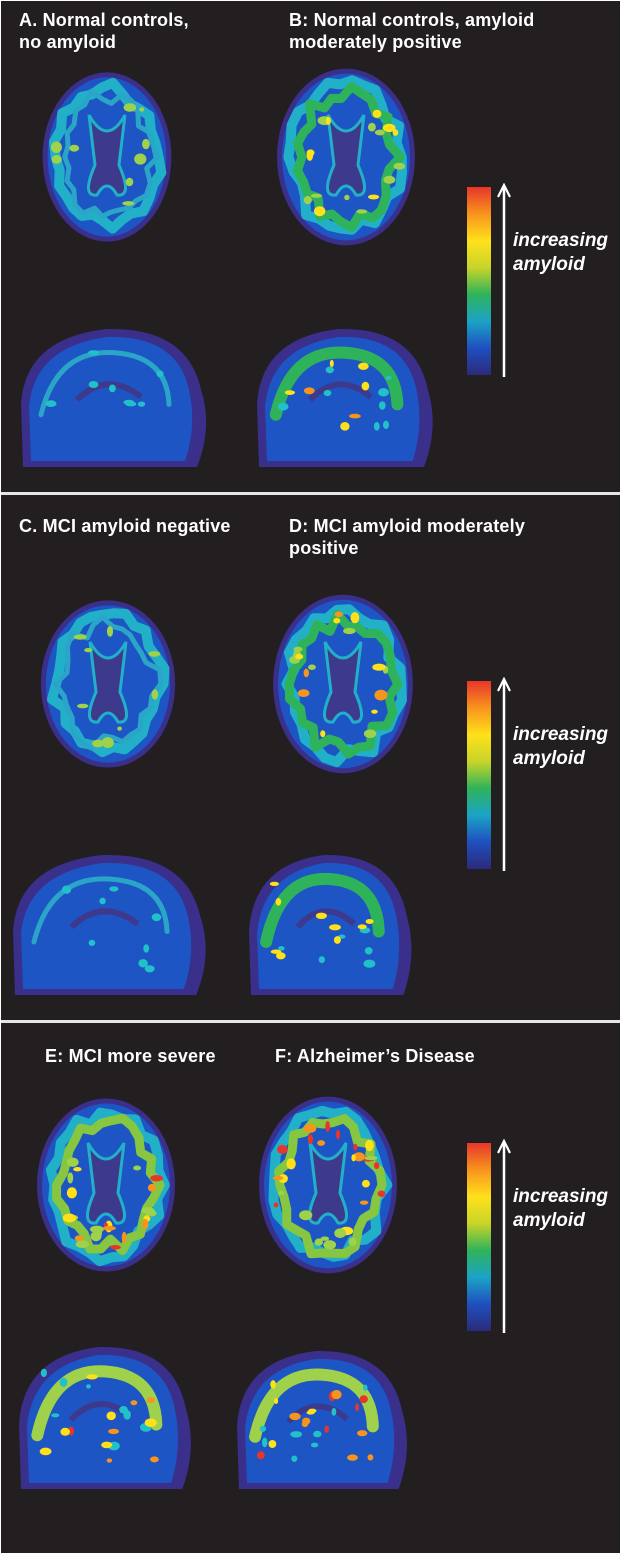 This screenshot has height=1555, width=621. Describe the element at coordinates (345, 397) in the screenshot. I see `panel-b-sagittal-scan` at that location.